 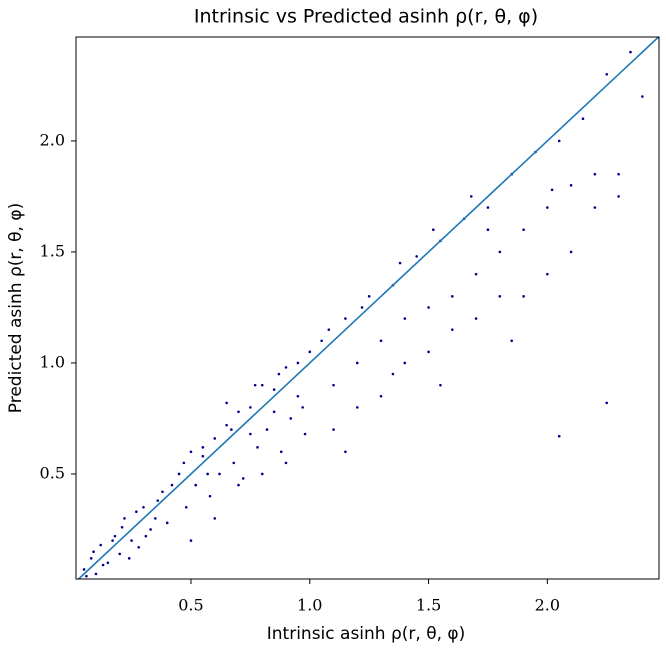 I want to click on y-tick-label: 1.0, so click(x=52, y=361).